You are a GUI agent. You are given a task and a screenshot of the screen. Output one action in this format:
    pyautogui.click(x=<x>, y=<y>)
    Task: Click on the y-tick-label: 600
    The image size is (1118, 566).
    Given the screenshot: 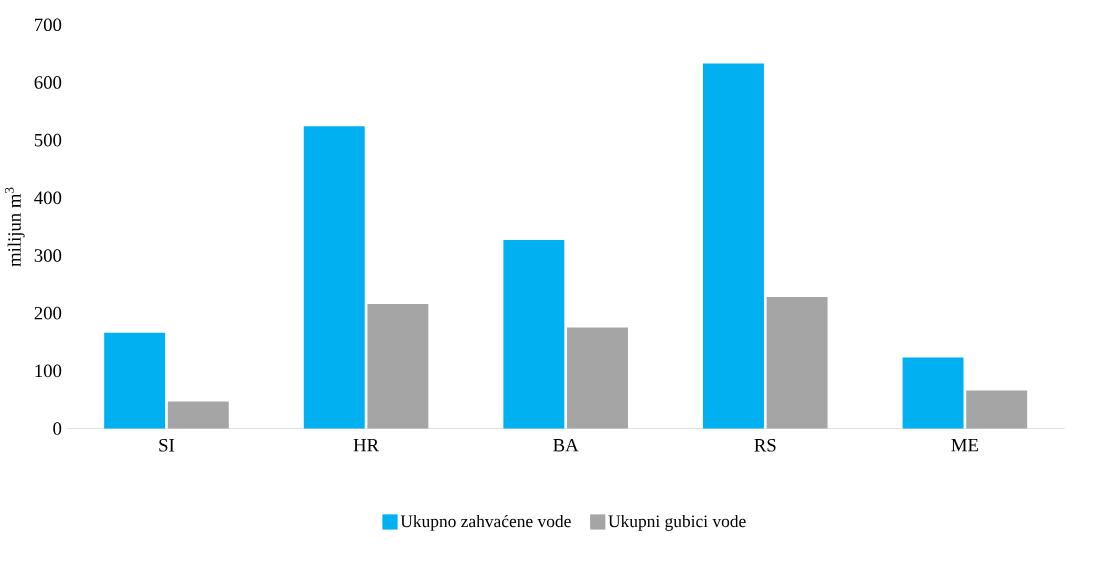 What is the action you would take?
    pyautogui.click(x=48, y=82)
    